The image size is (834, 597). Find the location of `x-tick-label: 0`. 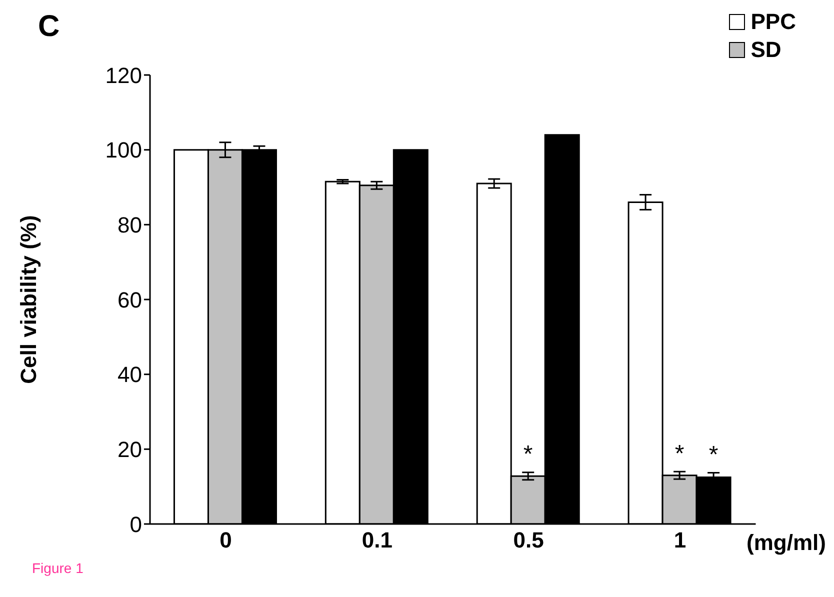

x-tick-label: 0 is located at coordinates (226, 540).